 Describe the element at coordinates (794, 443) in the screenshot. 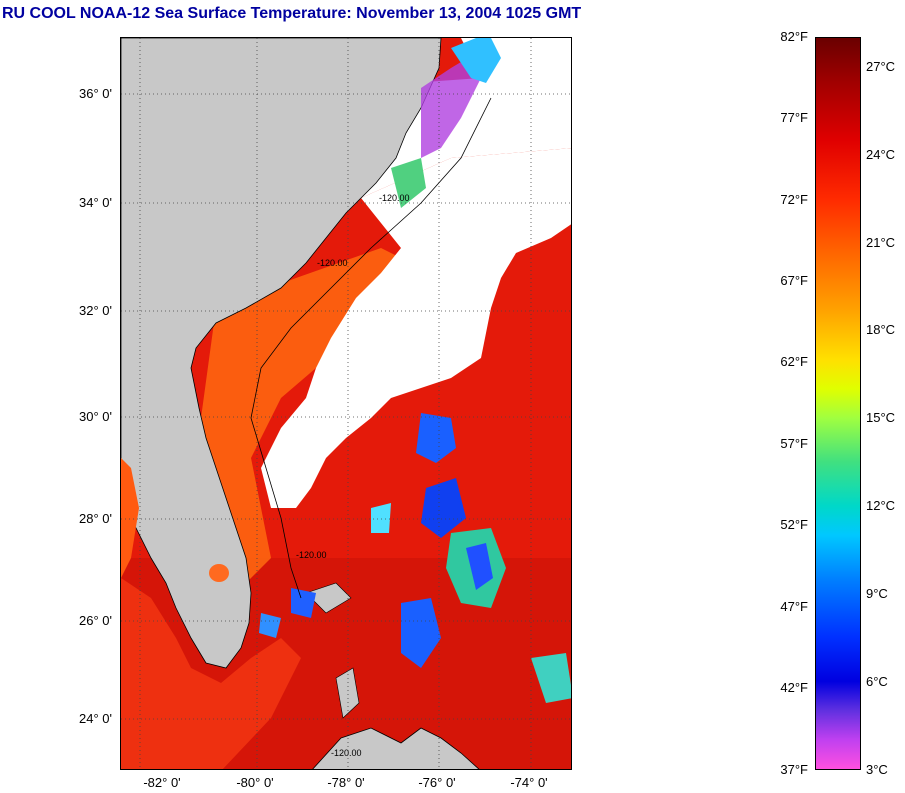

I see `colorbar-f-57: 57°F` at that location.